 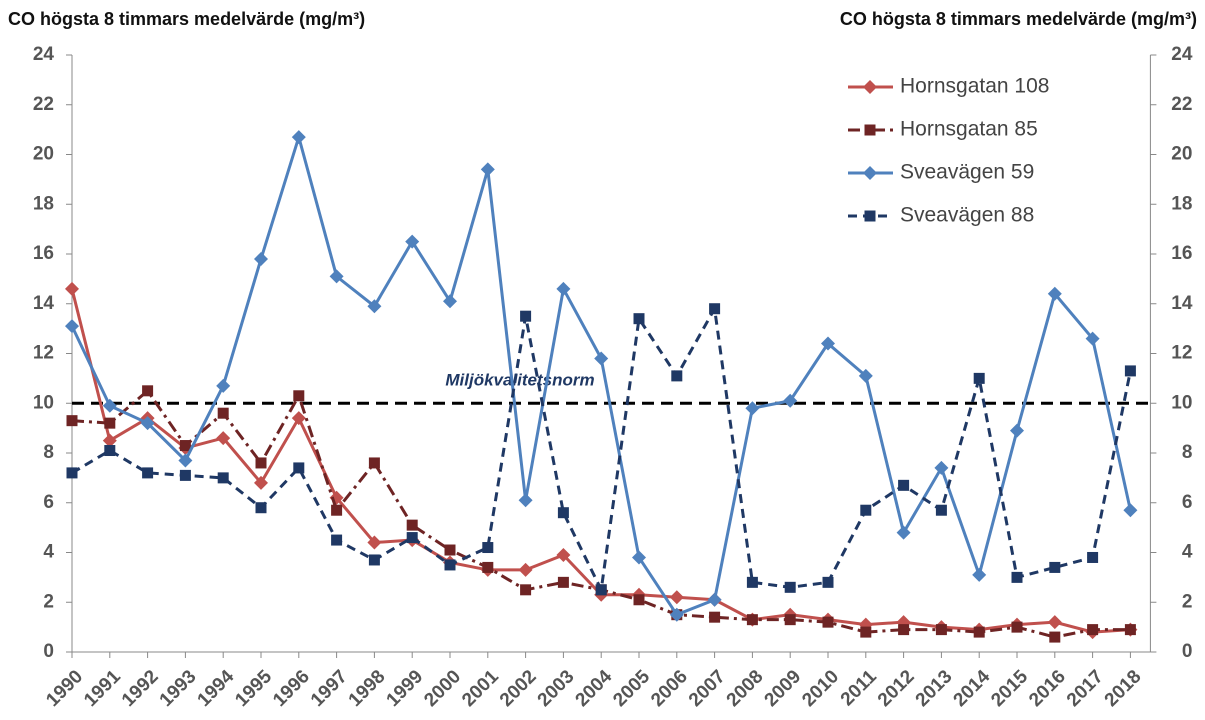 What do you see at coordinates (1009, 688) in the screenshot?
I see `x-tick-label: 2015` at bounding box center [1009, 688].